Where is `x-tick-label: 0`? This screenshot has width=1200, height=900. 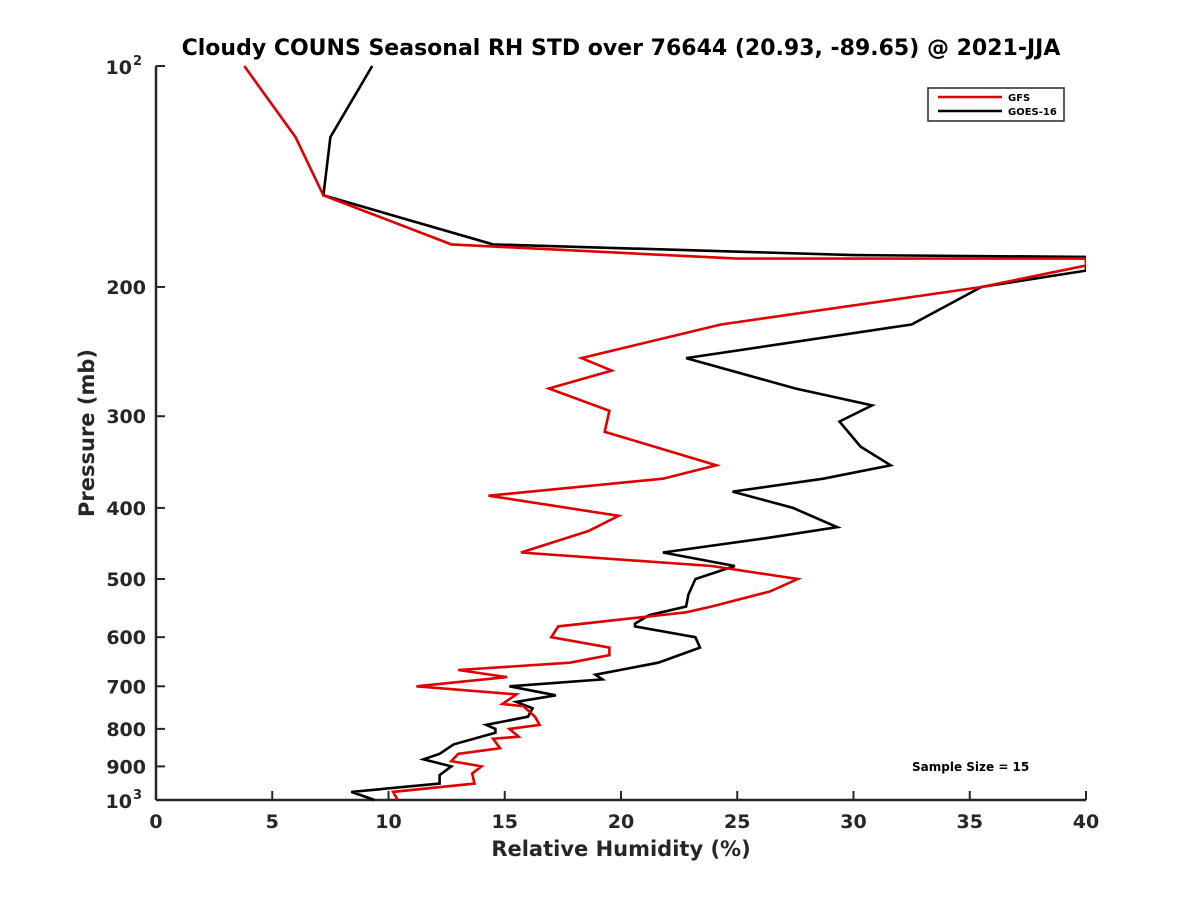 x-tick-label: 0 is located at coordinates (155, 822).